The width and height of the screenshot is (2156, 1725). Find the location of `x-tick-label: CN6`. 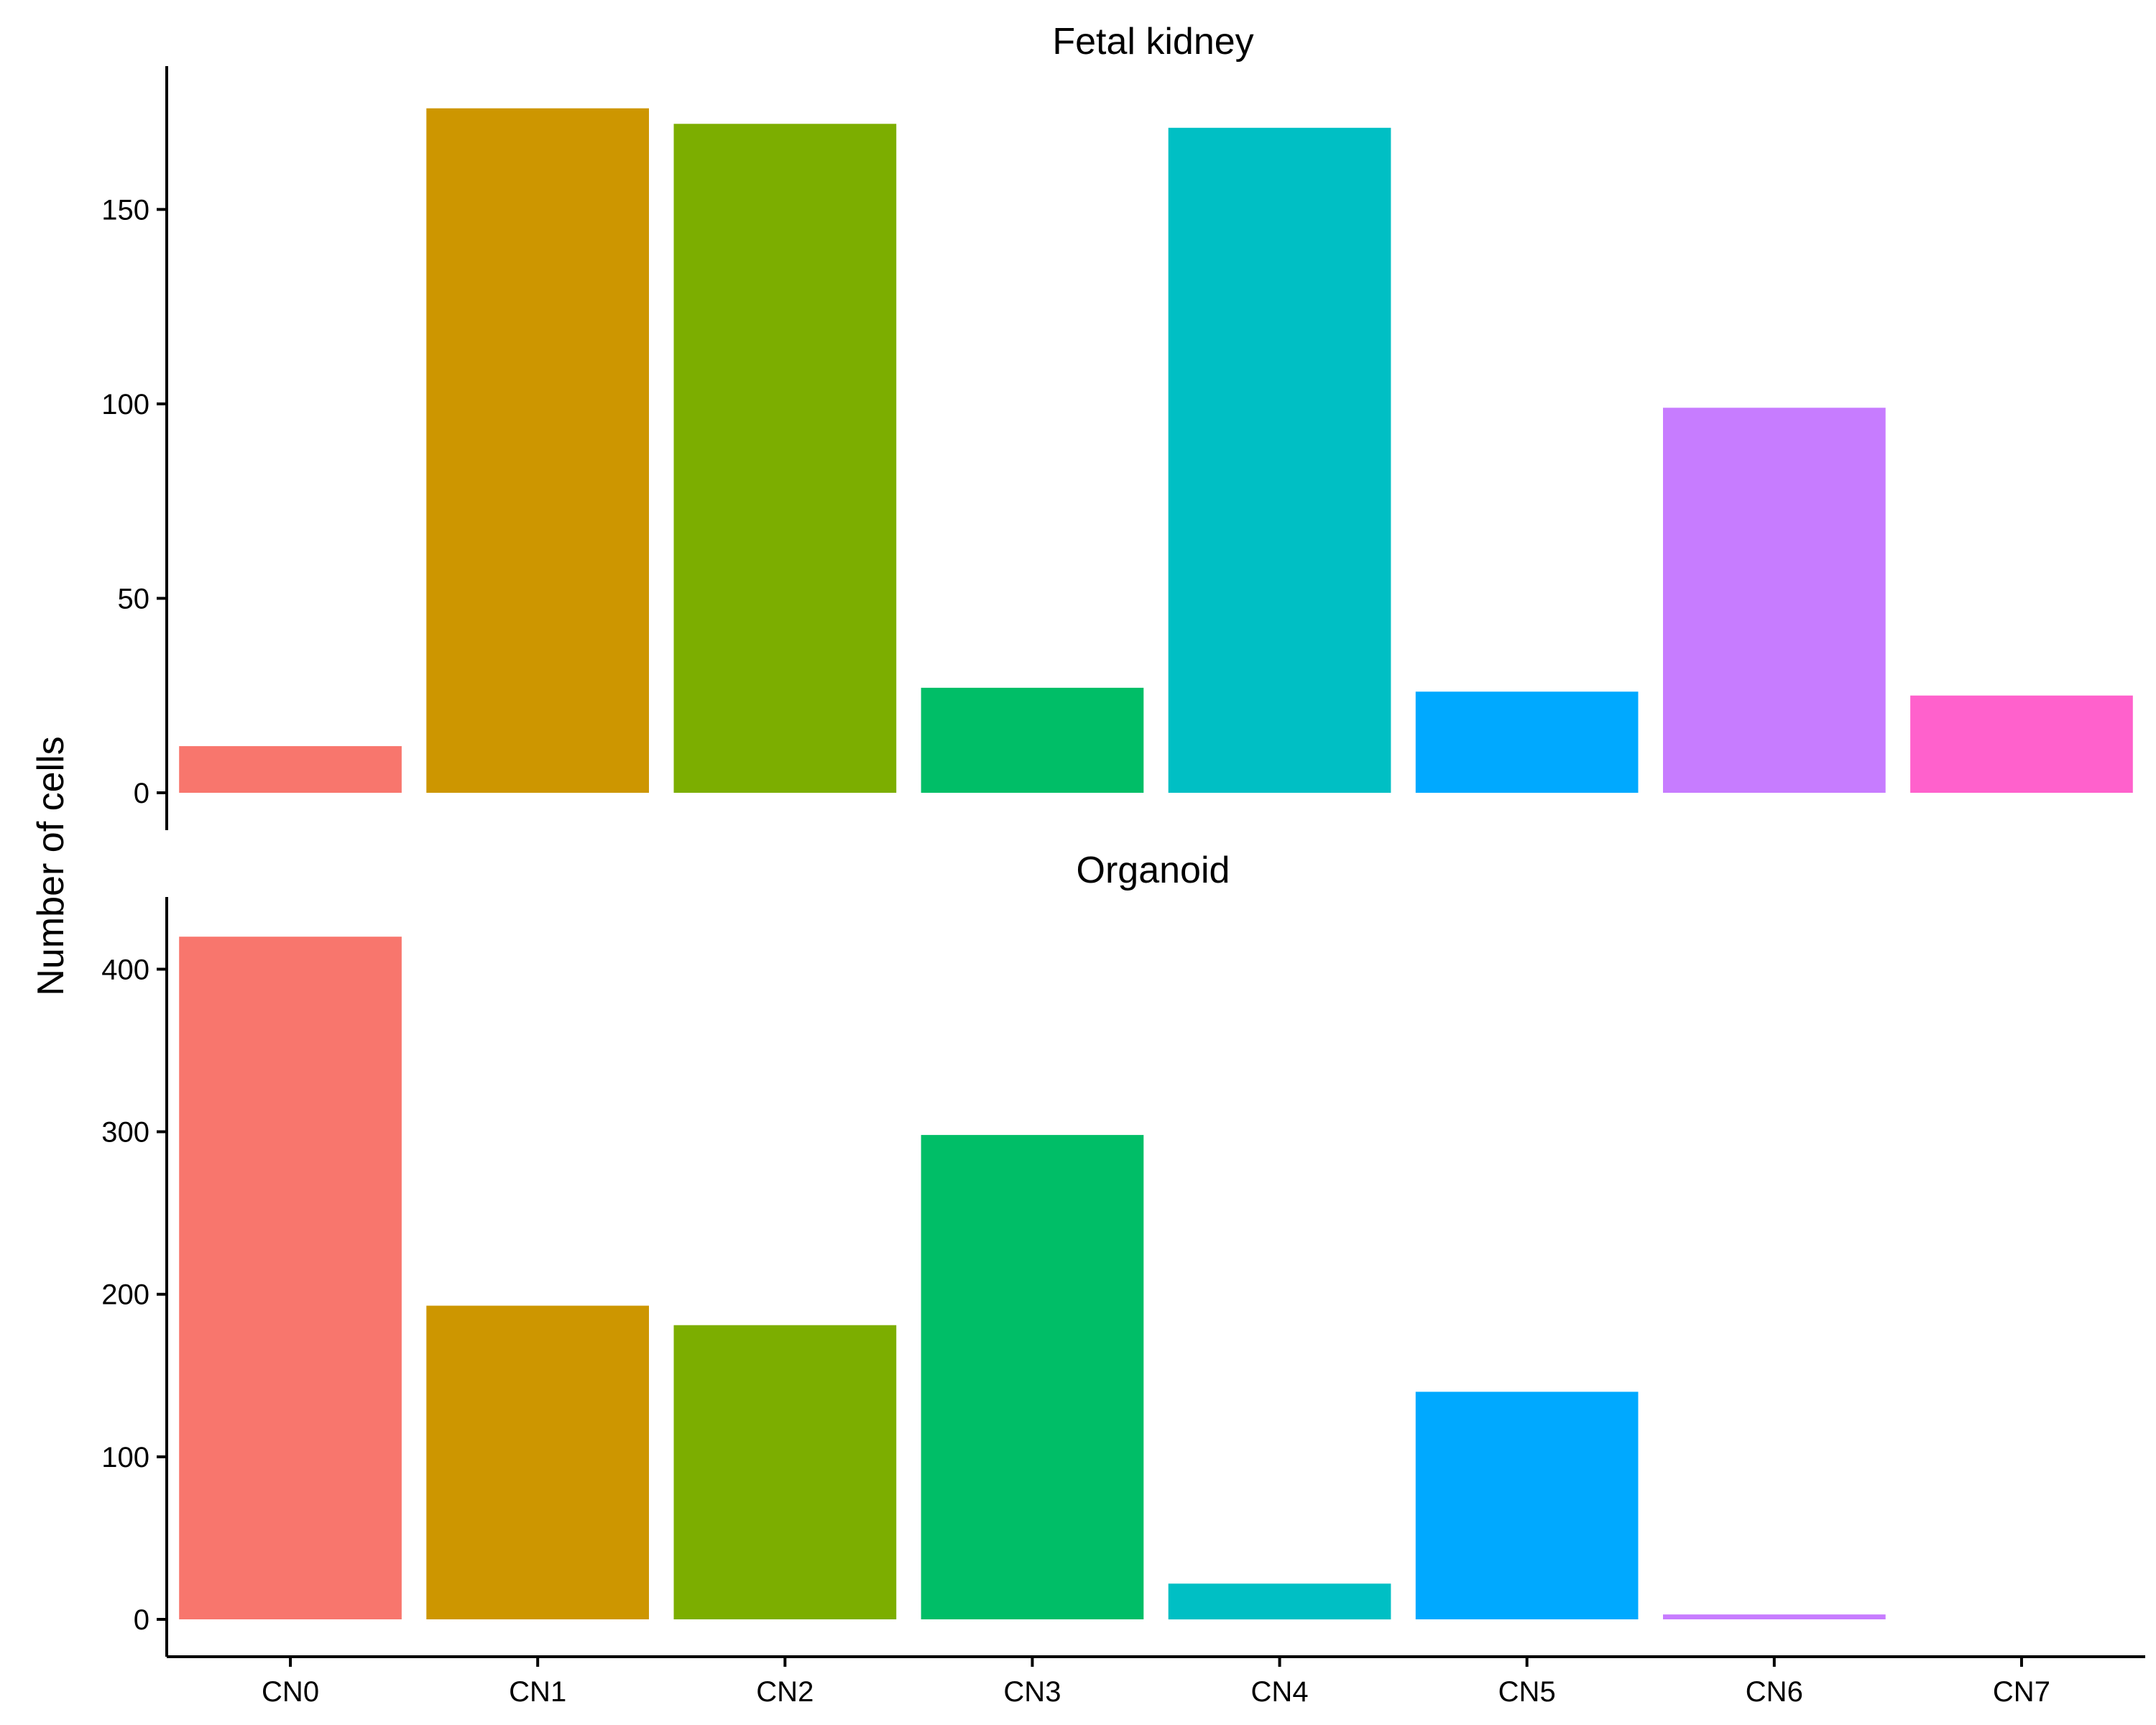

x-tick-label: CN6 is located at coordinates (1774, 1692).